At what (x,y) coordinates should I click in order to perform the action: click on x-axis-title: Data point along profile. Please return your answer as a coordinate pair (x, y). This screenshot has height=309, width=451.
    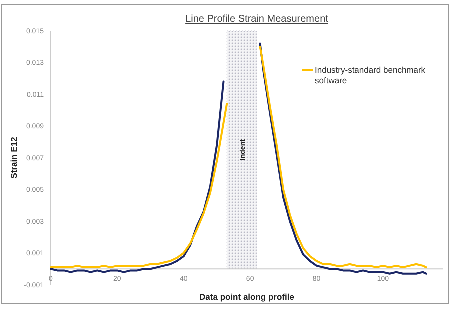
    Looking at the image, I should click on (247, 297).